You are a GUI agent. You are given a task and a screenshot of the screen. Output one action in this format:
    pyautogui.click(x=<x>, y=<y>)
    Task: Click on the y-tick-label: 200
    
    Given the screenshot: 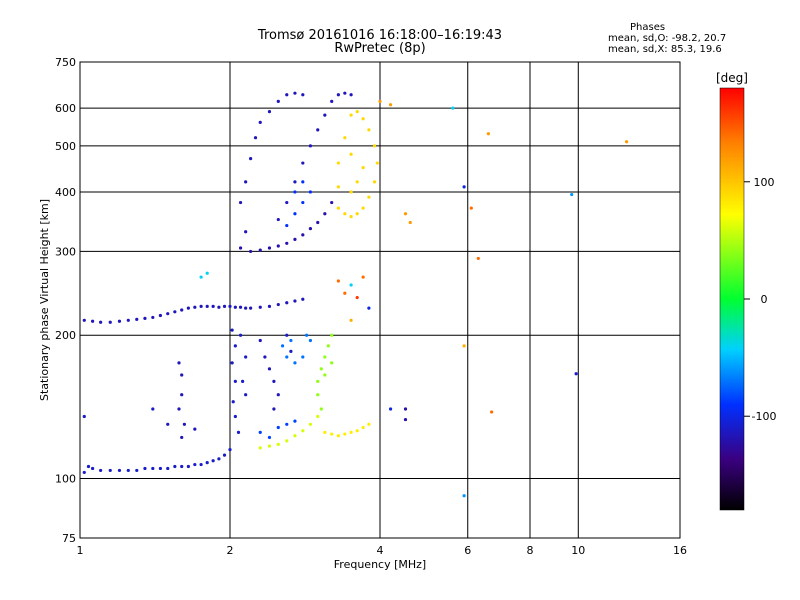 What is the action you would take?
    pyautogui.click(x=65, y=335)
    